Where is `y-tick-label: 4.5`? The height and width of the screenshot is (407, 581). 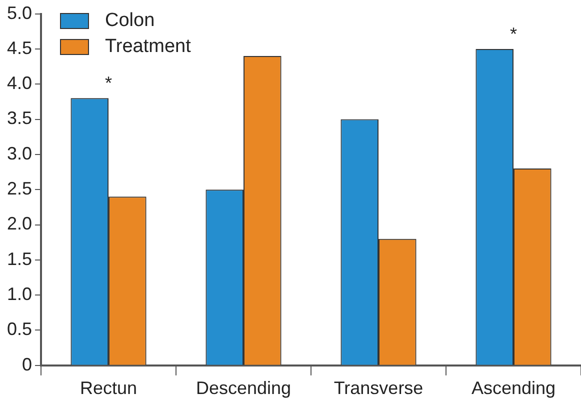 y-tick-label: 4.5 is located at coordinates (19, 48).